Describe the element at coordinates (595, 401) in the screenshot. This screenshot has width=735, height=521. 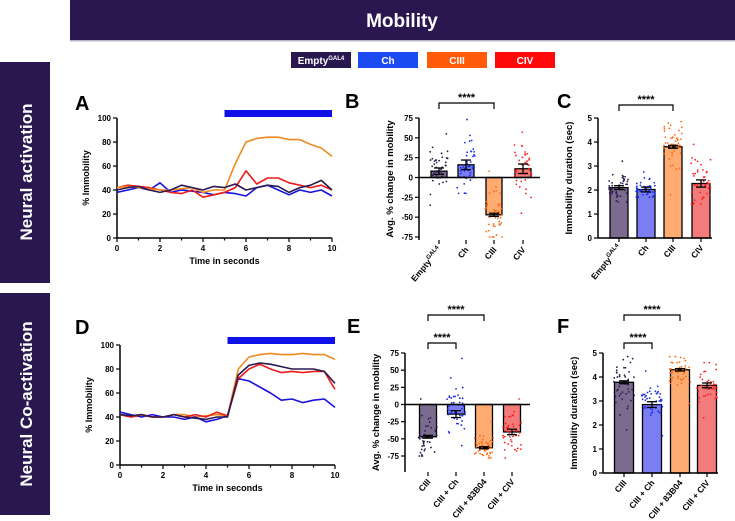
I see `y-tick-label: 3` at that location.